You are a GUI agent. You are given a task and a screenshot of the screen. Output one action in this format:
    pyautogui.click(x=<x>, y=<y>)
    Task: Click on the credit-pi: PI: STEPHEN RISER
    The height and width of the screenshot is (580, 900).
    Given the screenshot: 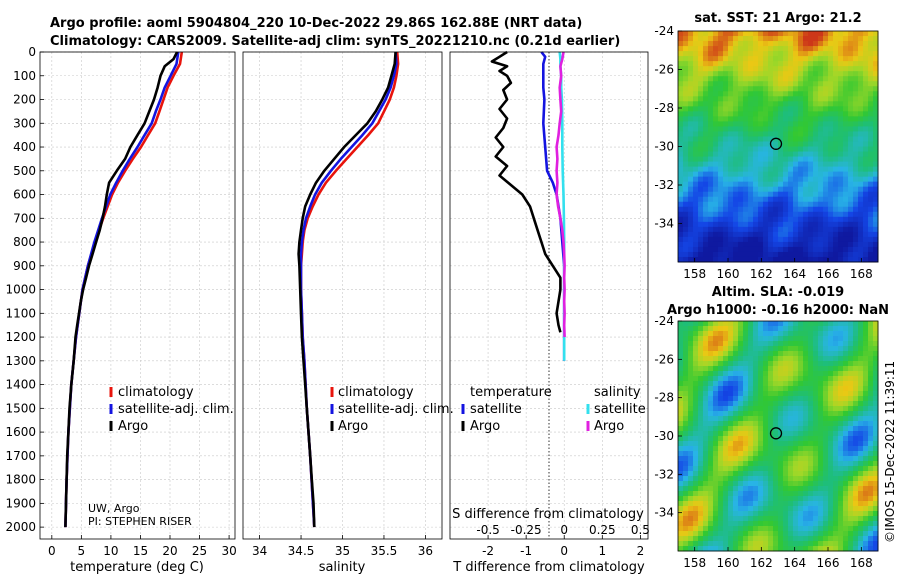 What is the action you would take?
    pyautogui.click(x=140, y=521)
    